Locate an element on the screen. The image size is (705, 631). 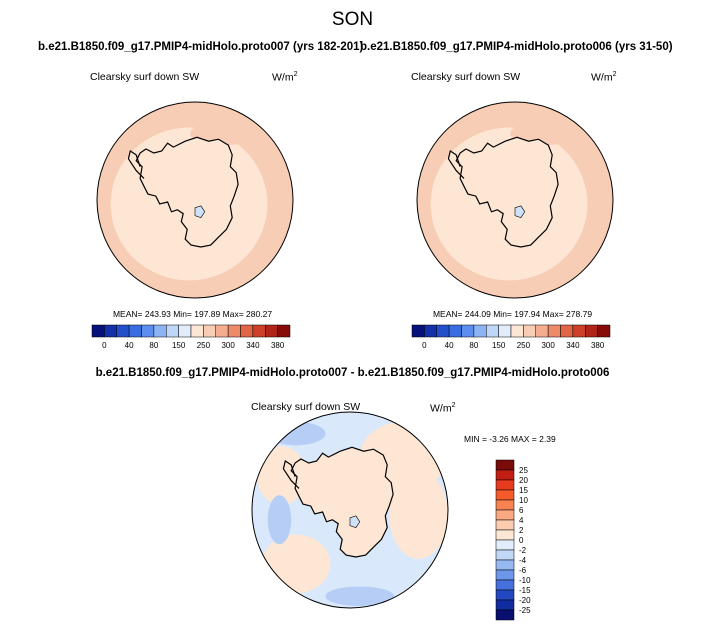
panel2-colorbar: 0 40 80 150 250 300 340 380 is located at coordinates (511, 337).